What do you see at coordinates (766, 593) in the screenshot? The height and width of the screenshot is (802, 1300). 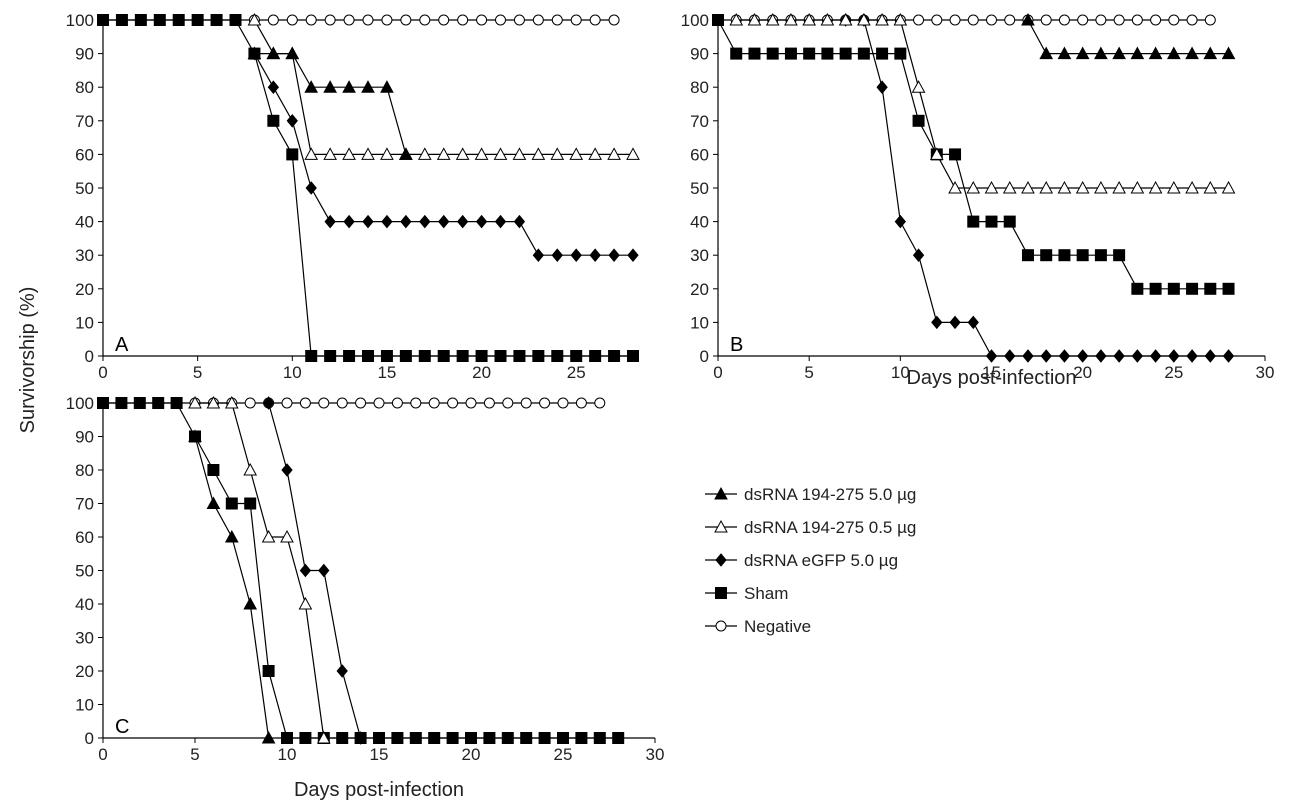 I see `legend-label: Sham` at bounding box center [766, 593].